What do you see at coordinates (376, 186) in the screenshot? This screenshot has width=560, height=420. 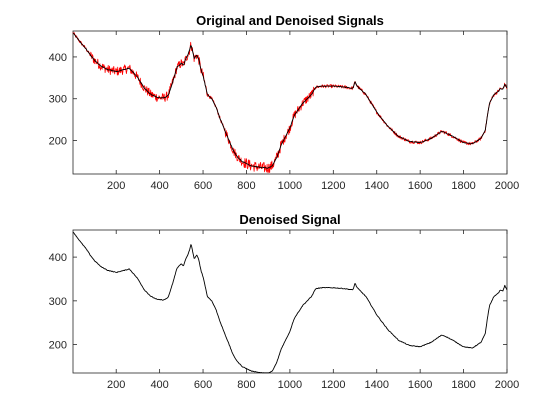 I see `top-x-tick-label: 1400` at bounding box center [376, 186].